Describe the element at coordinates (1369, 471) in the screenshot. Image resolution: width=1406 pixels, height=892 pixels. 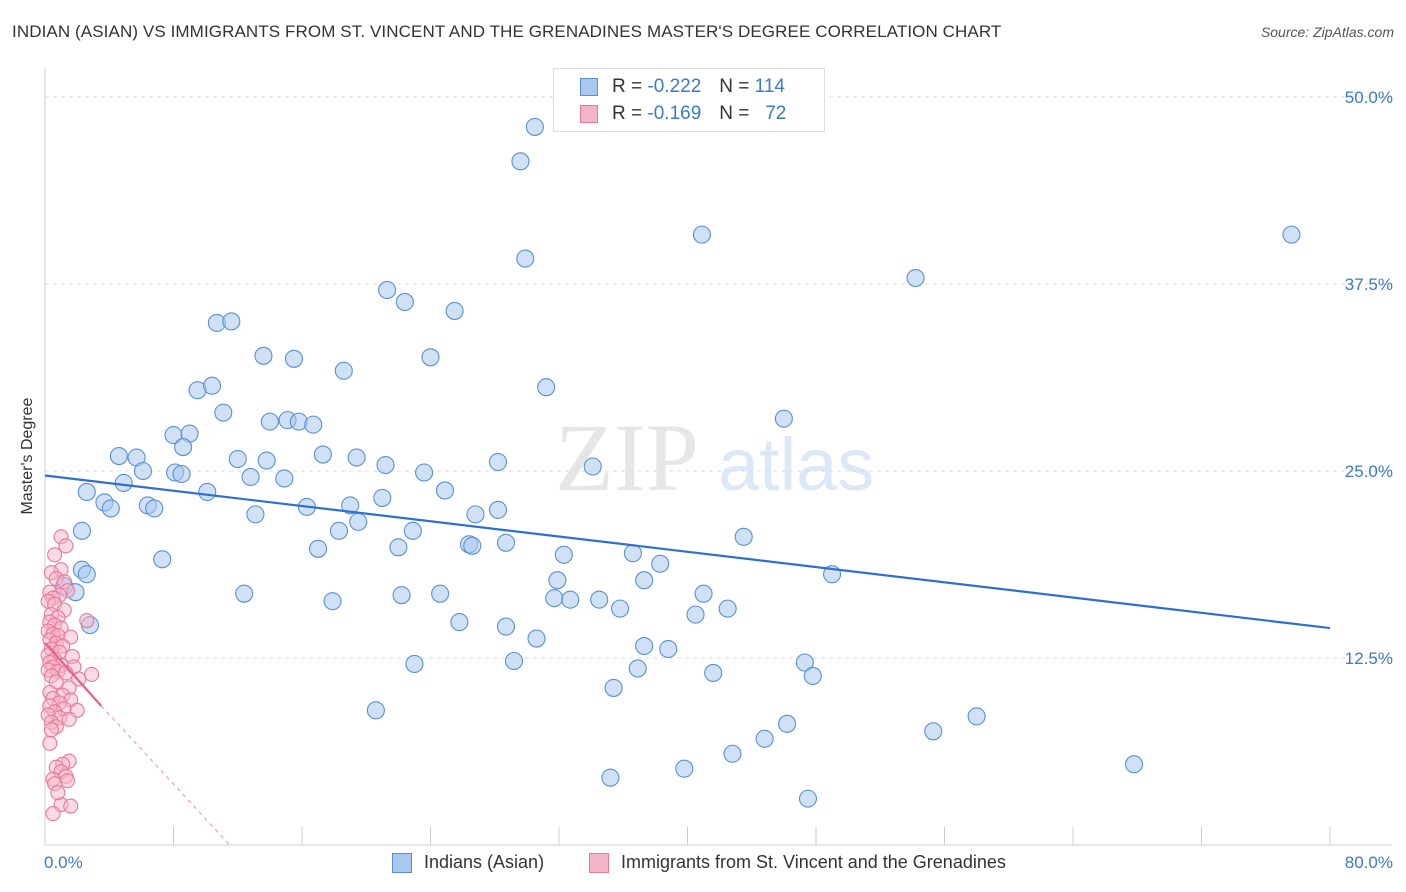
I see `y-tick-label: 25.0%` at that location.